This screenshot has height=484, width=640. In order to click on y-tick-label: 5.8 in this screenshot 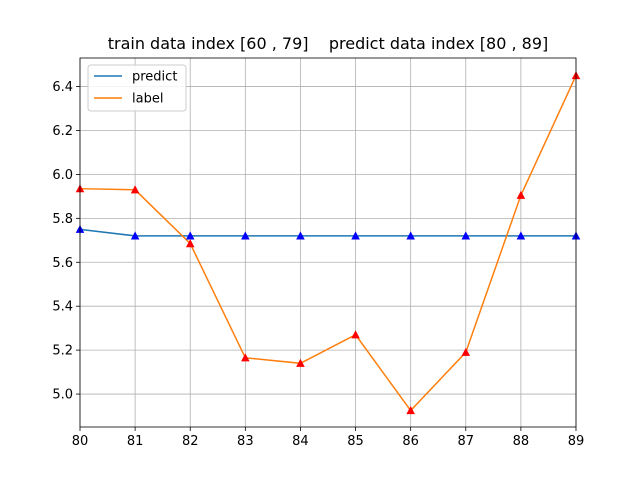, I will do `click(62, 219)`.